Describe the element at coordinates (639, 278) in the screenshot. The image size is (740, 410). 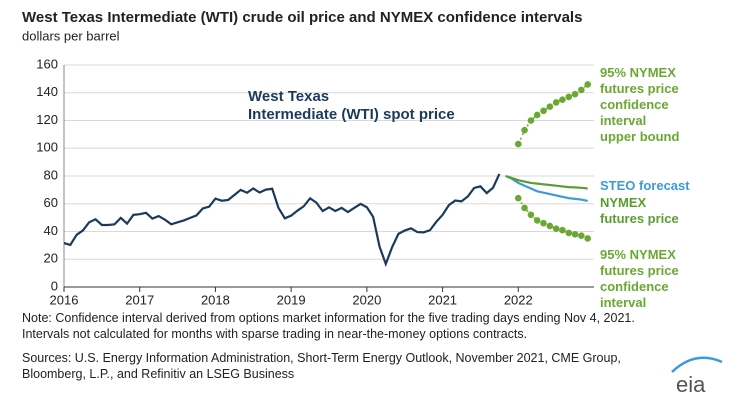
I see `series-label: 95% NYMEX futures price confidence interval` at that location.